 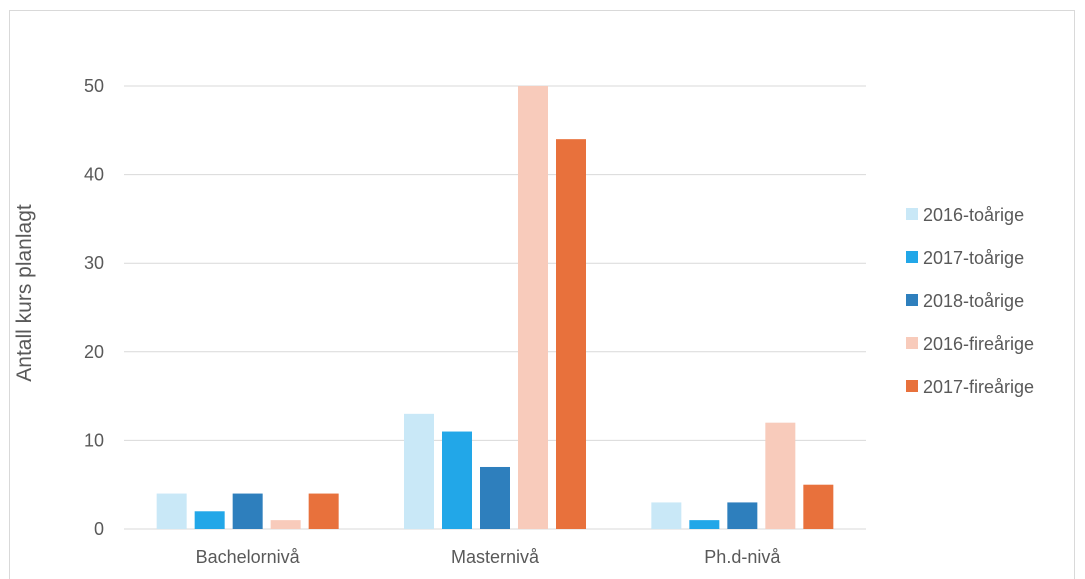 I want to click on y-tick-label: 50, so click(x=94, y=86).